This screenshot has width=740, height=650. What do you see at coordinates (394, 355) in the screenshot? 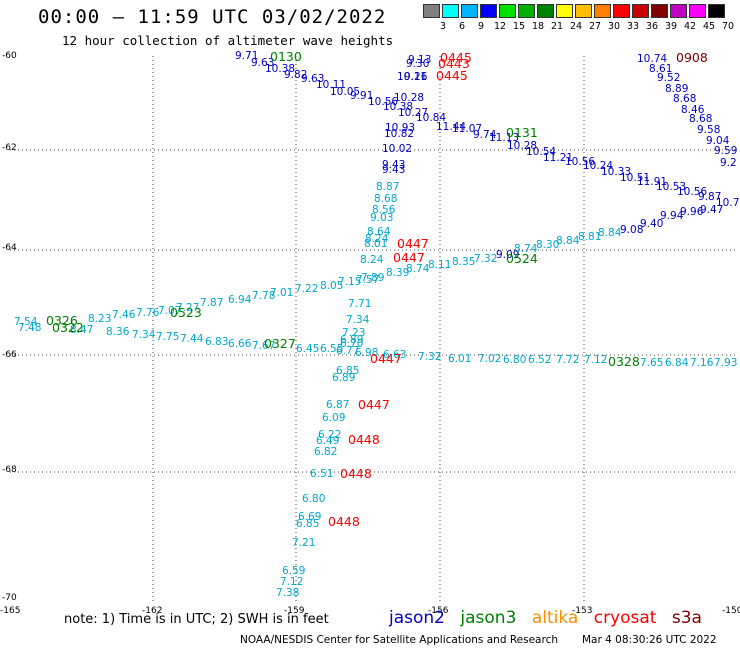
I see `cyan-track-swh-label: 6.63` at bounding box center [394, 355].